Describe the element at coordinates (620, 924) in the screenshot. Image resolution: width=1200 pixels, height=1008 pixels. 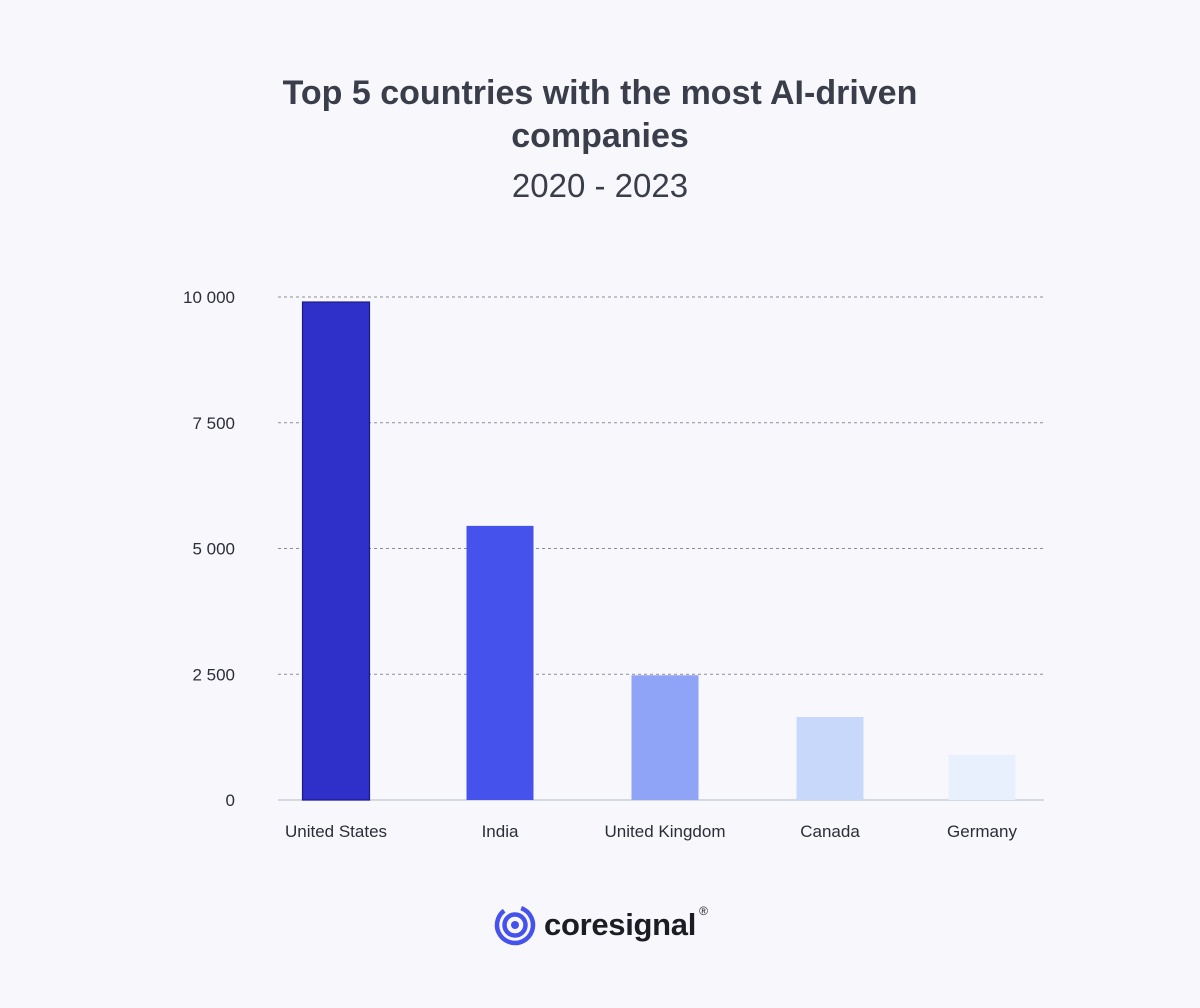
I see `brand-name: coresignal` at that location.